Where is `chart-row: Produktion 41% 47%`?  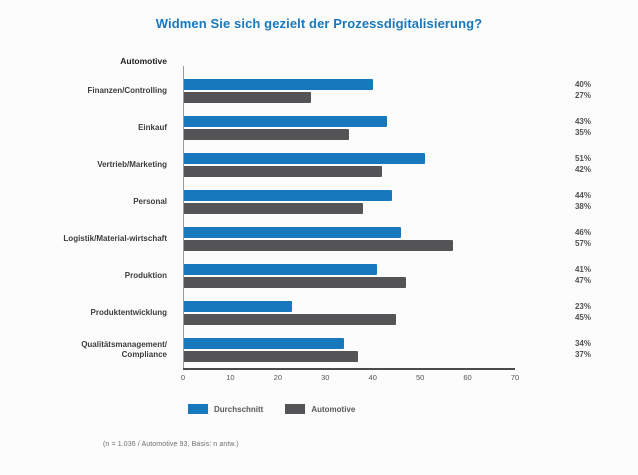 chart-row: Produktion 41% 47% is located at coordinates (304, 275).